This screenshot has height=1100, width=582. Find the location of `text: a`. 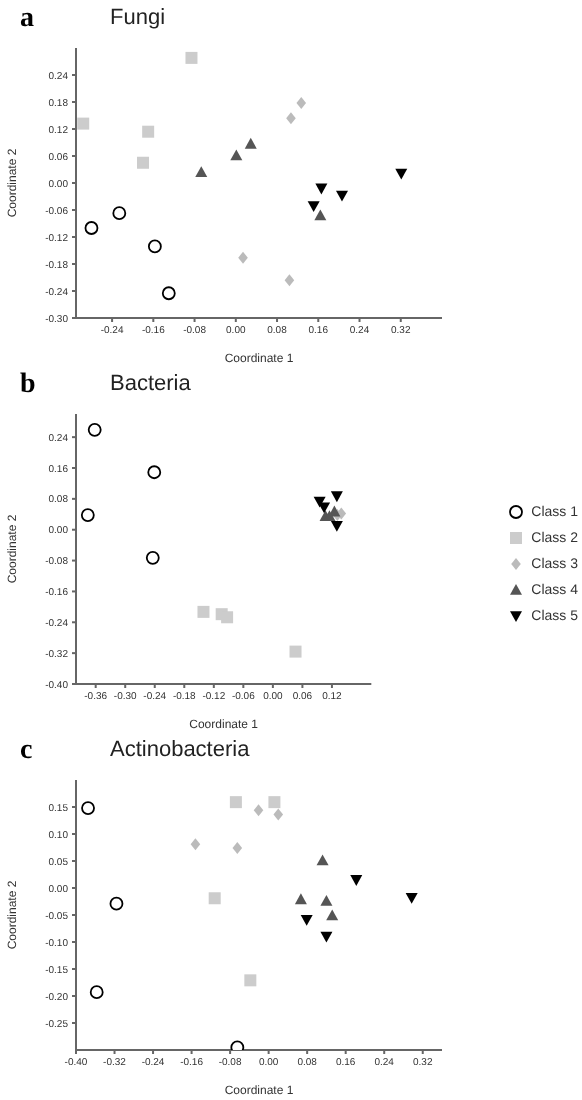

text: a is located at coordinates (27, 19).